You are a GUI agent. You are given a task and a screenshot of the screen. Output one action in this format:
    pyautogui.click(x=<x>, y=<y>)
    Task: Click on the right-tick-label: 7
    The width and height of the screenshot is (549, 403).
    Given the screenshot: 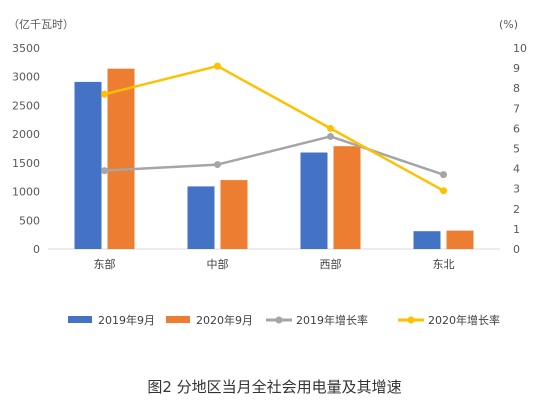 What is the action you would take?
    pyautogui.click(x=516, y=108)
    